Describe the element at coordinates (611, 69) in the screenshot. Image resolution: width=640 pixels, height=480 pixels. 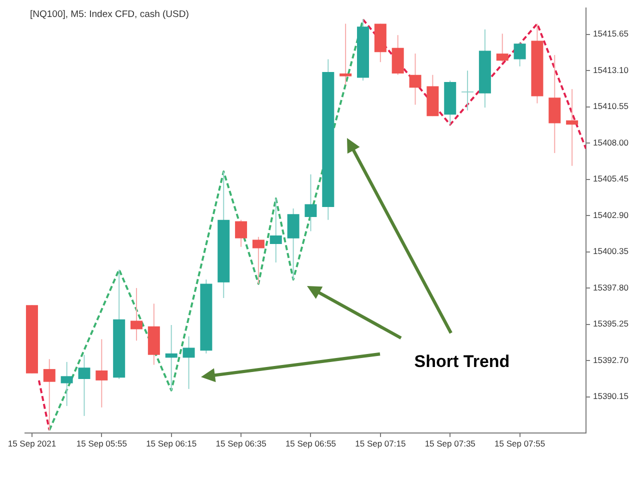
I see `y-tick-label: 15413.10` at that location.